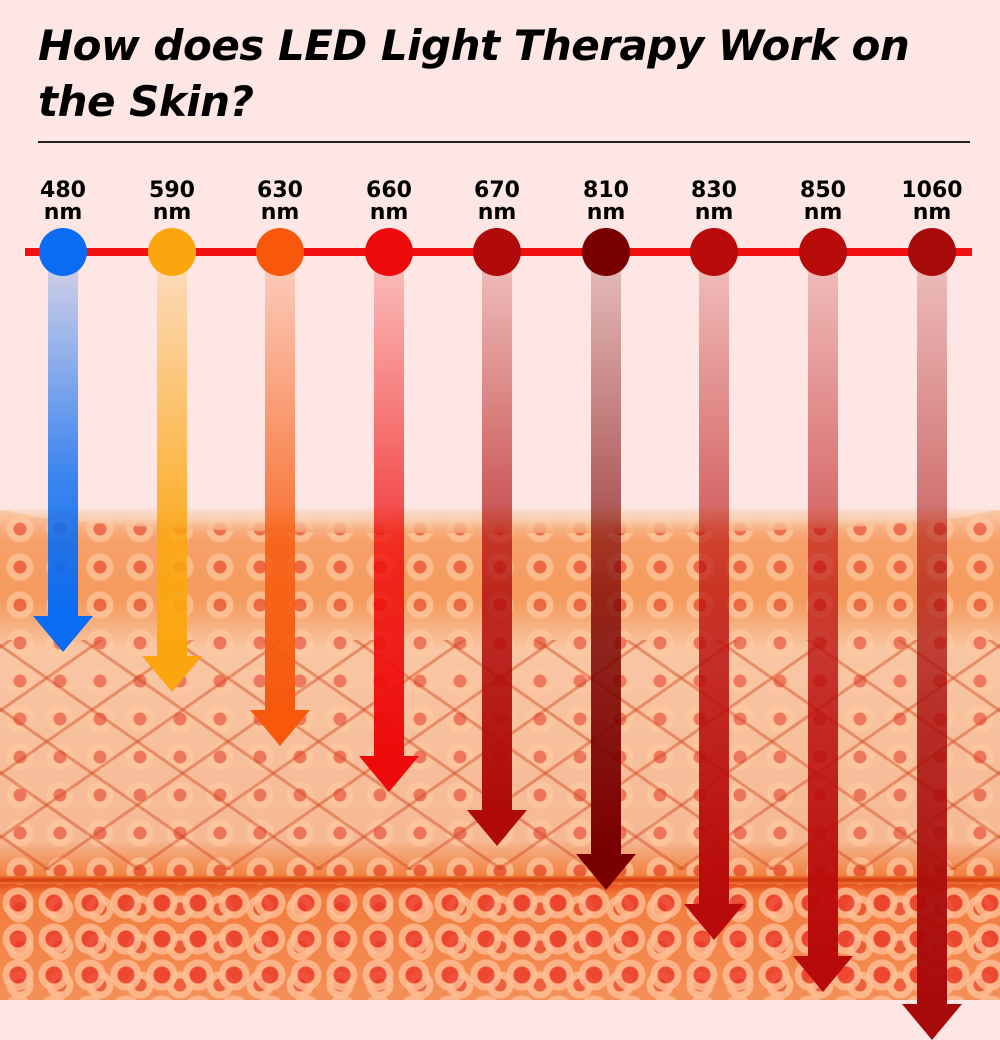 The image size is (1000, 1040). I want to click on wavelength-label-660: 660 nm, so click(389, 202).